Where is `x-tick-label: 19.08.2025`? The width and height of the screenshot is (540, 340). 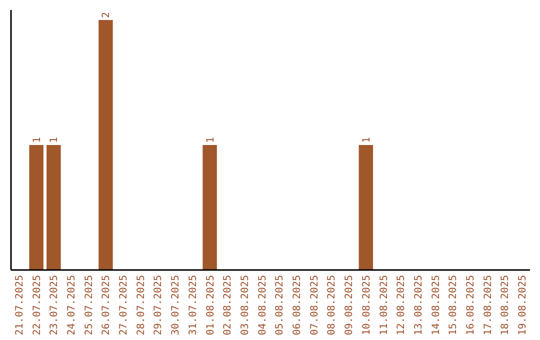
x-tick-label: 19.08.2025 is located at coordinates (523, 305).